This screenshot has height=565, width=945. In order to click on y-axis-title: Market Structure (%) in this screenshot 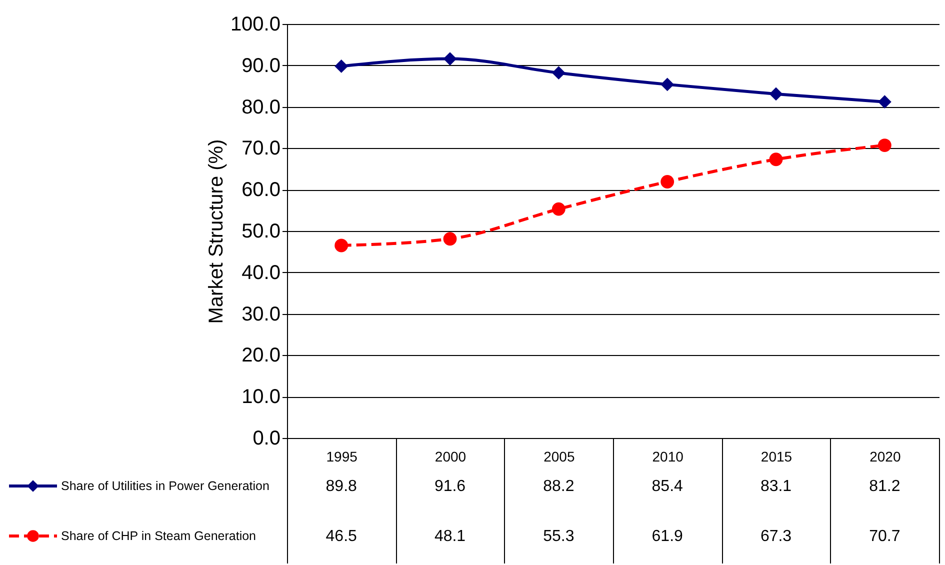, I will do `click(216, 231)`.